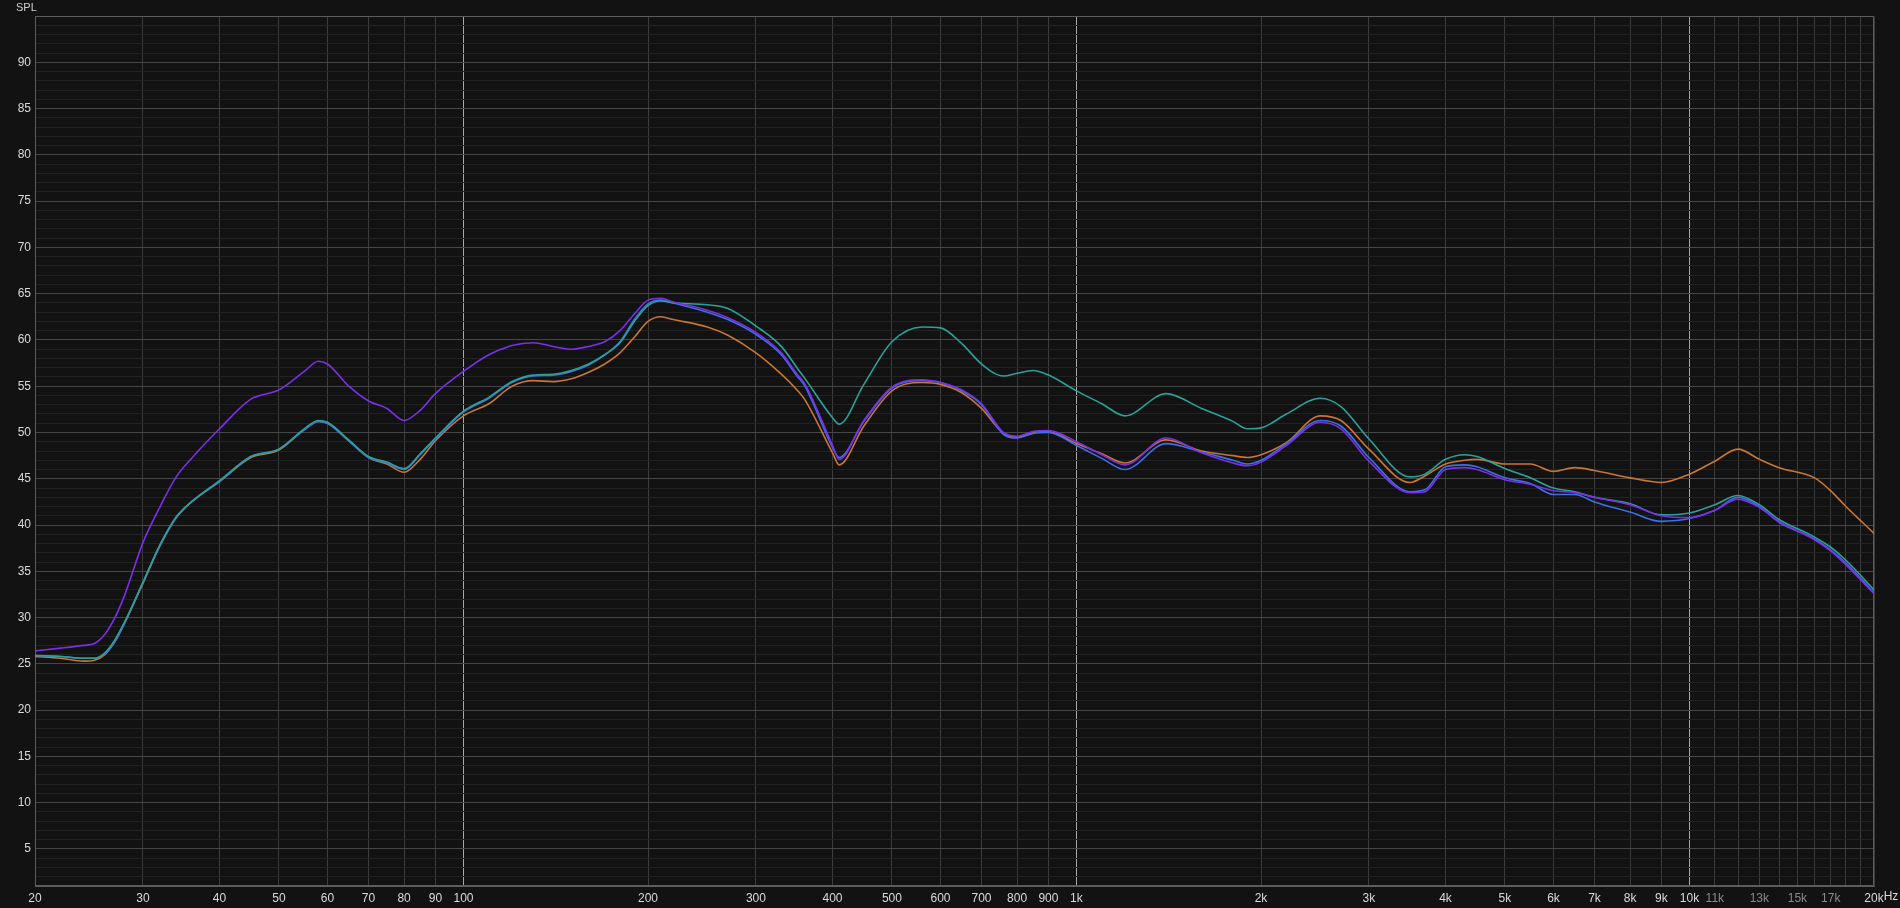 This screenshot has height=908, width=1900. What do you see at coordinates (404, 897) in the screenshot?
I see `x-tick-label: 80` at bounding box center [404, 897].